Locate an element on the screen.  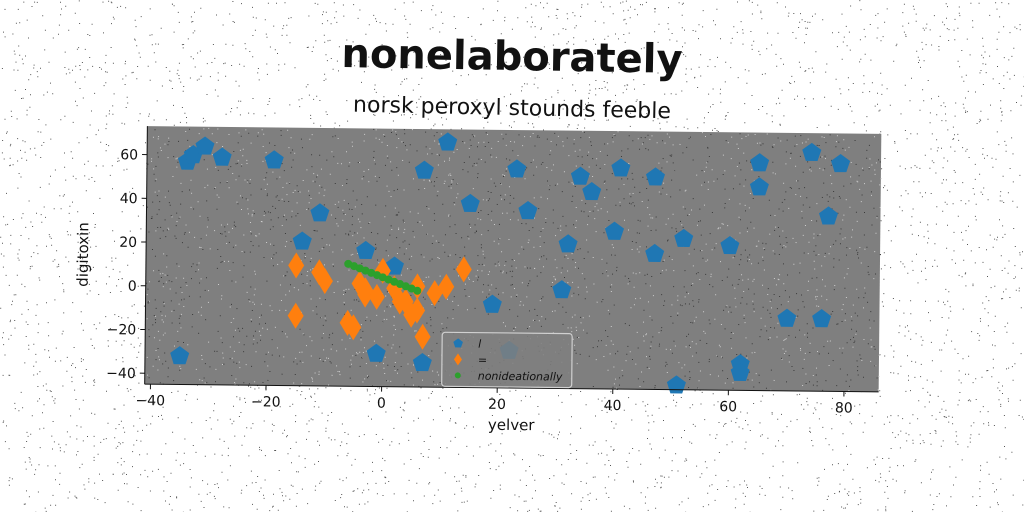
point-=-19 is located at coordinates (417, 310).